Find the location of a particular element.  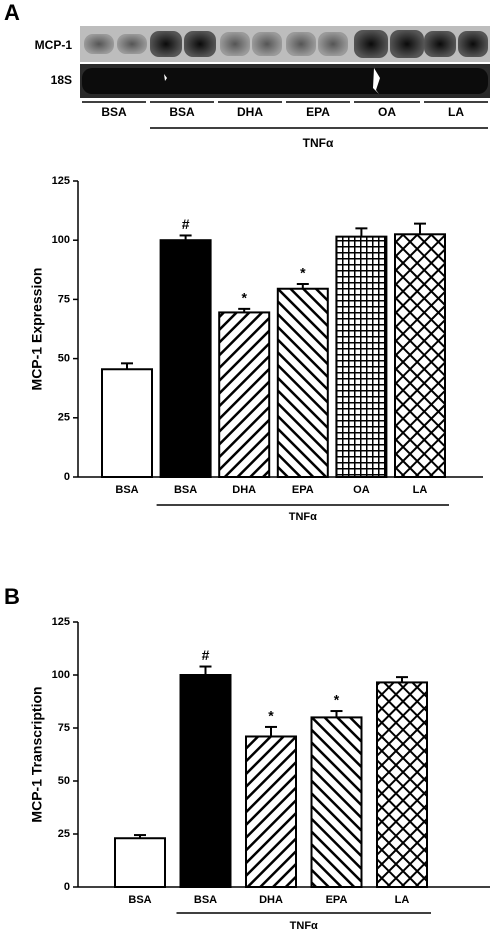

lane-label: EPA is located at coordinates (318, 112).